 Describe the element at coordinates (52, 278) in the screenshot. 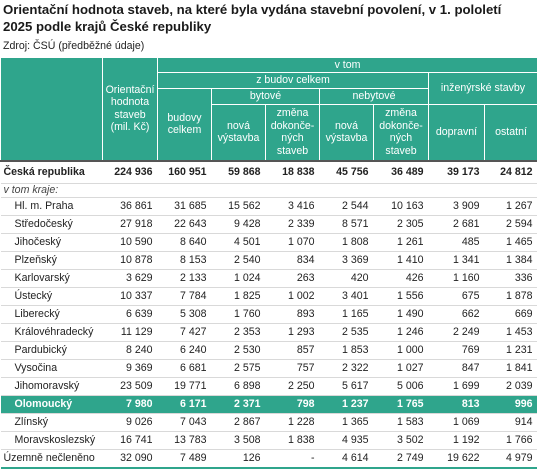

I see `row-label: Karlovarský` at that location.